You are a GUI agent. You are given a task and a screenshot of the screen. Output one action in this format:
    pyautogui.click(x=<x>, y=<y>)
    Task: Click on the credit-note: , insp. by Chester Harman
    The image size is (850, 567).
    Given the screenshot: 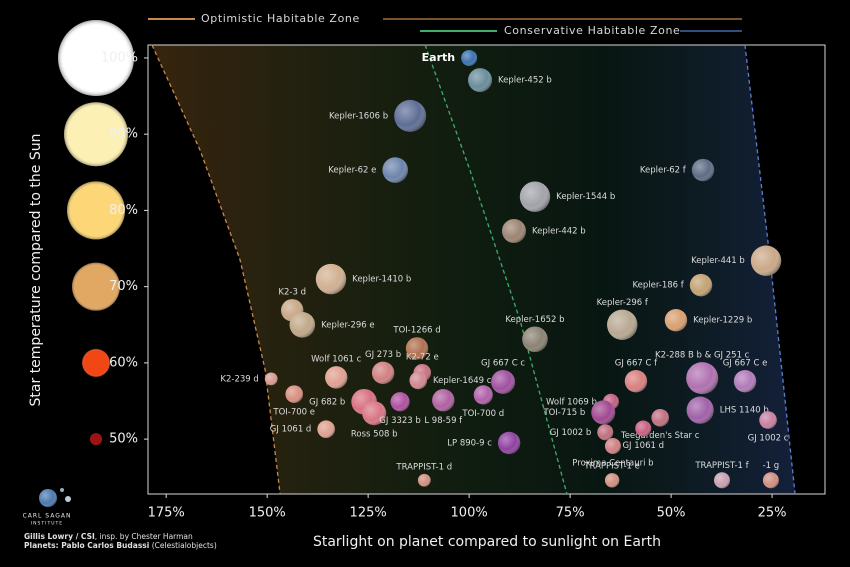 What is the action you would take?
    pyautogui.click(x=144, y=536)
    